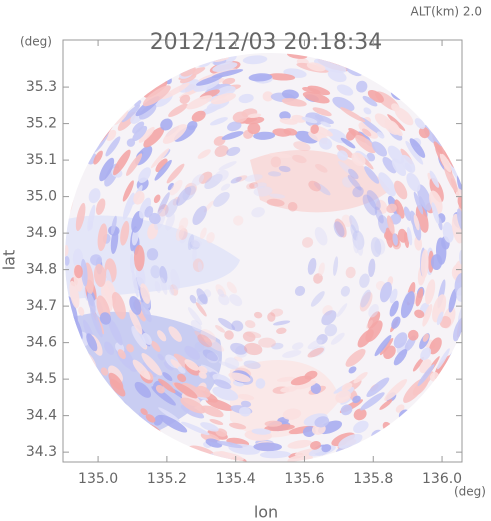 The width and height of the screenshot is (491, 521). Describe the element at coordinates (446, 12) in the screenshot. I see `altitude-label: ALT(km) 2.0` at that location.